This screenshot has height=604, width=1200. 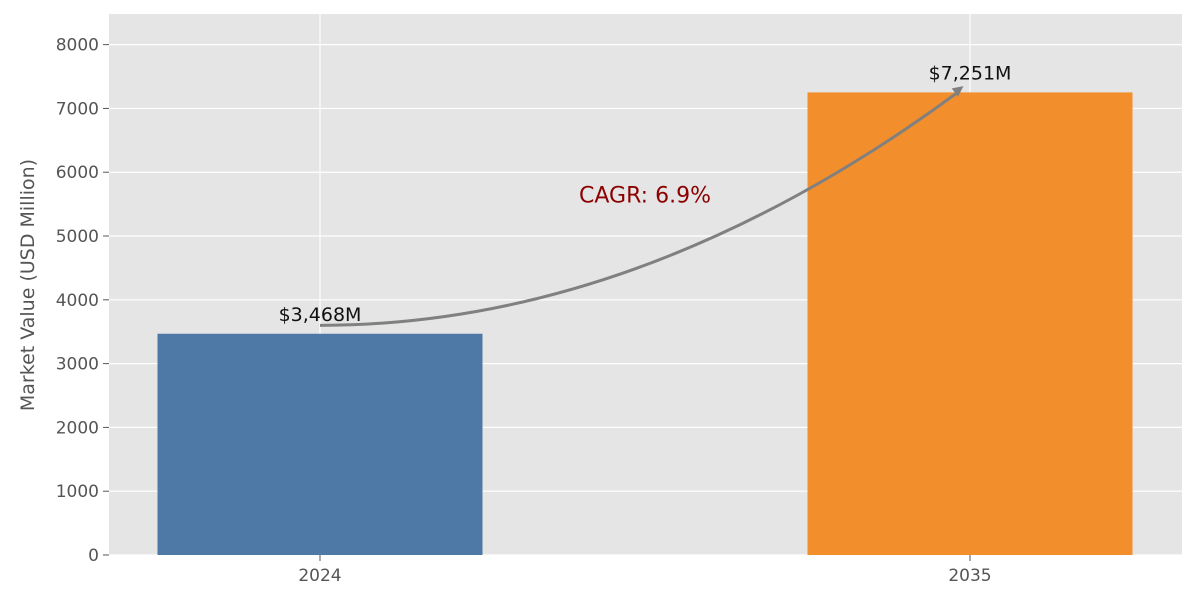 What do you see at coordinates (957, 91) in the screenshot?
I see `cagr-arrowhead` at bounding box center [957, 91].